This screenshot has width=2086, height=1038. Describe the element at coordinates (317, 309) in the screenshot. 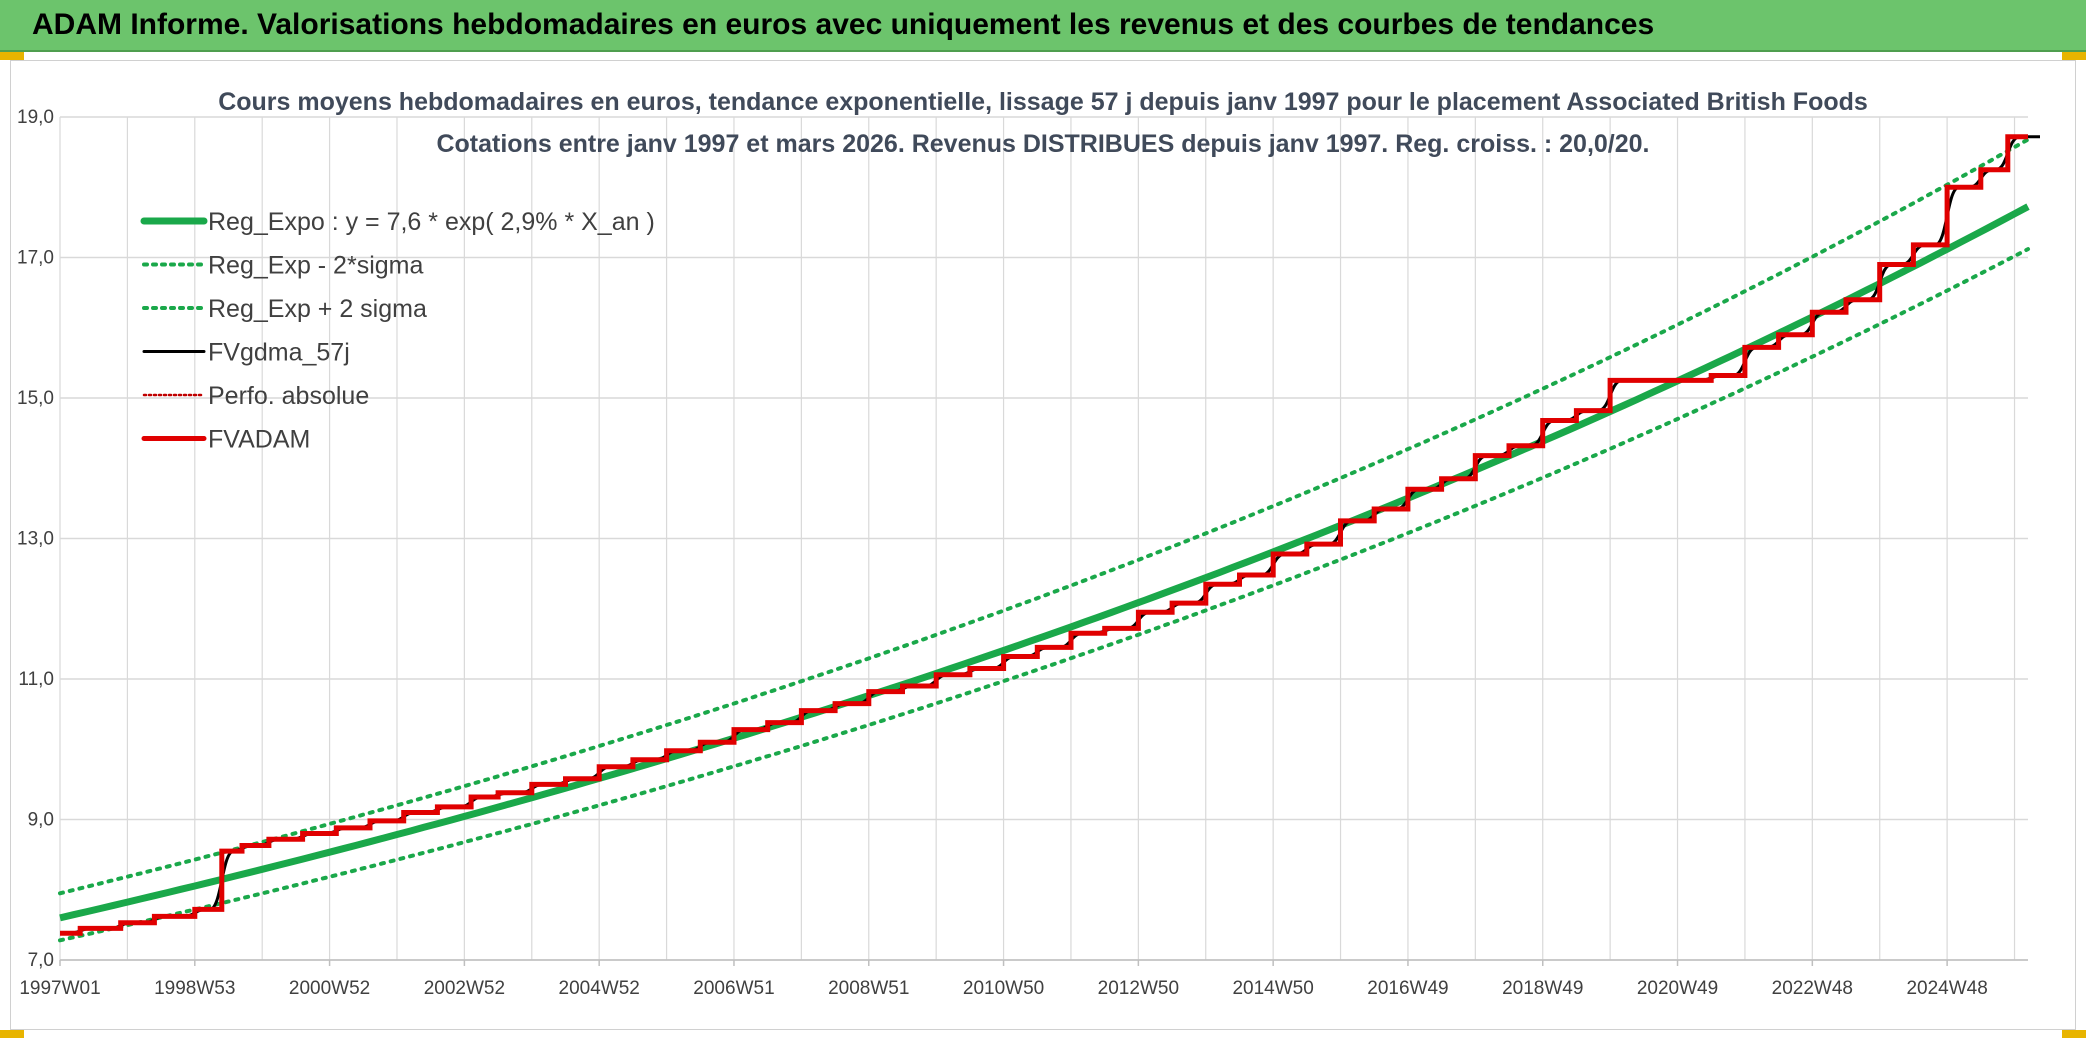

I see `legend-label-reg_plus: Reg_Exp + 2 sigma` at that location.